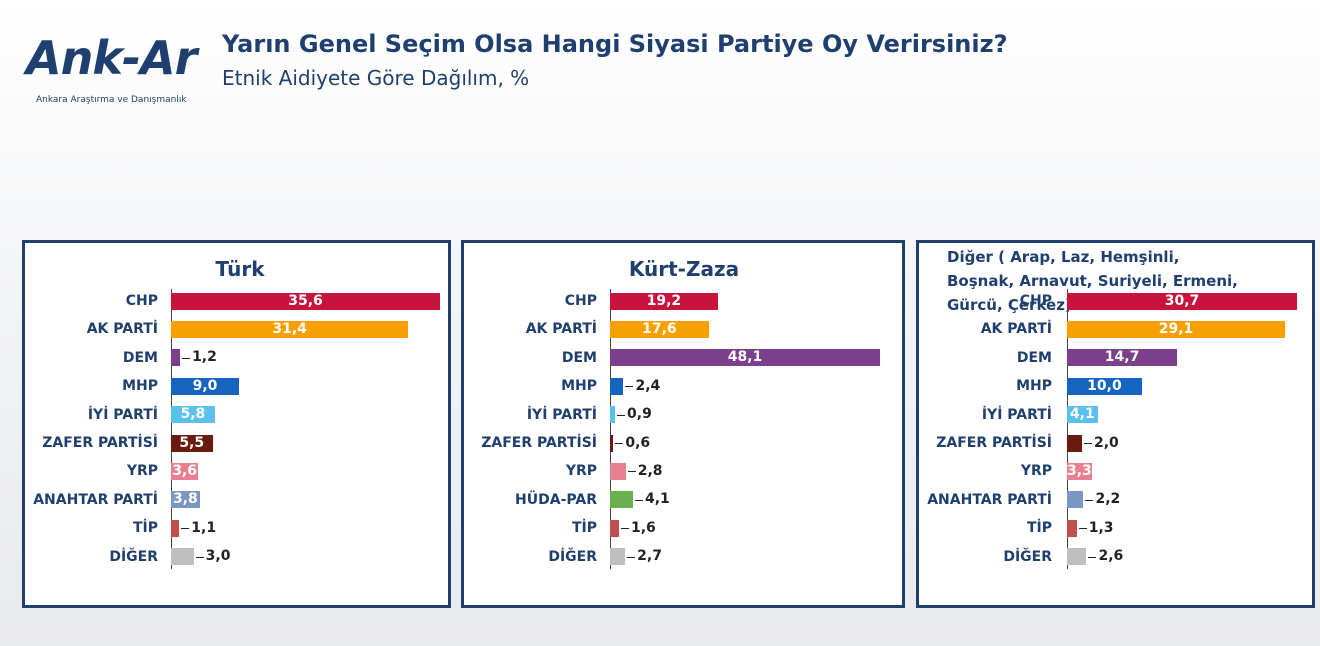 The width and height of the screenshot is (1320, 646). I want to click on subtitle: Etnik Aidiyete Göre Dağılım, %, so click(376, 78).